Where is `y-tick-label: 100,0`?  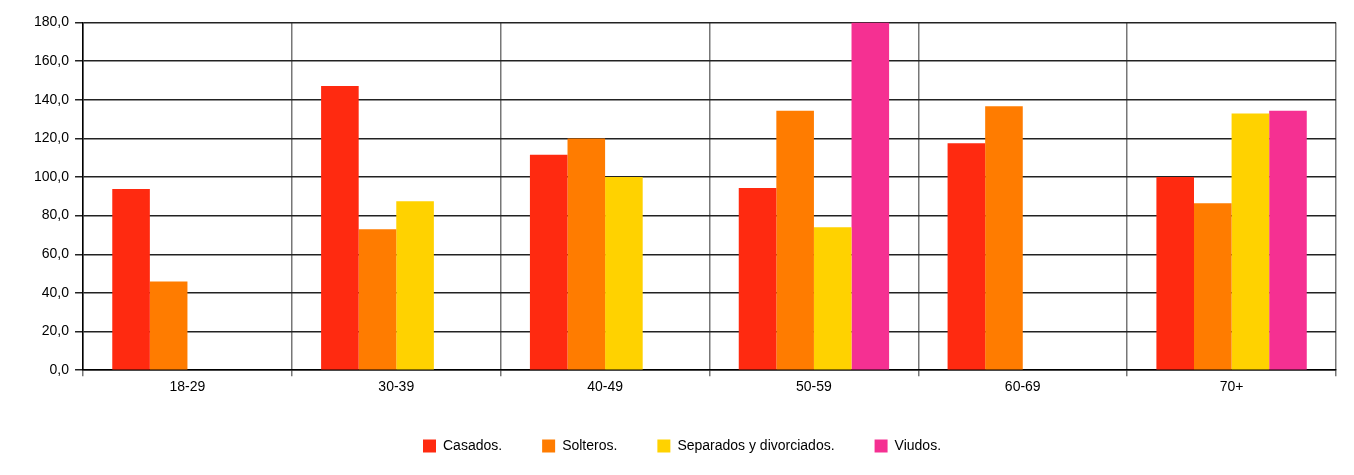
y-tick-label: 100,0 is located at coordinates (51, 175).